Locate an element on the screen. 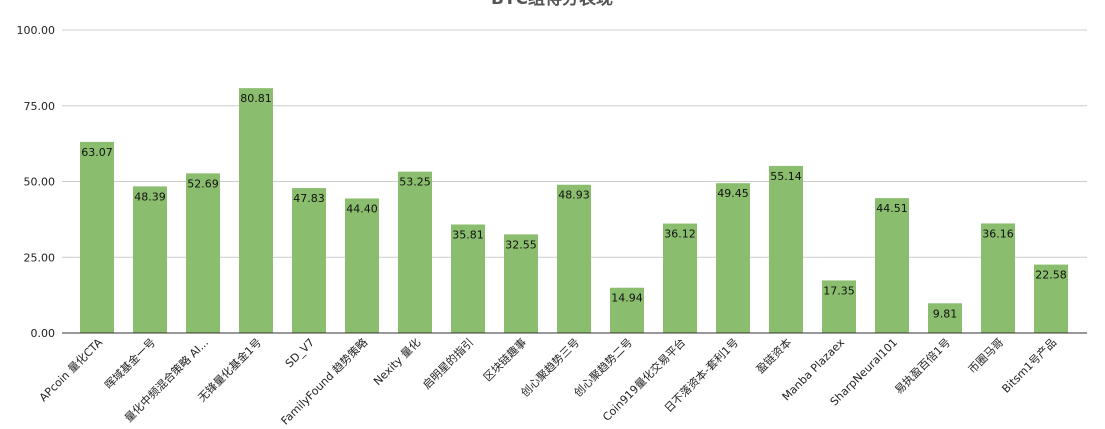 Image resolution: width=1105 pixels, height=429 pixels. x-tick-label: 晖域基金一号 is located at coordinates (130, 363).